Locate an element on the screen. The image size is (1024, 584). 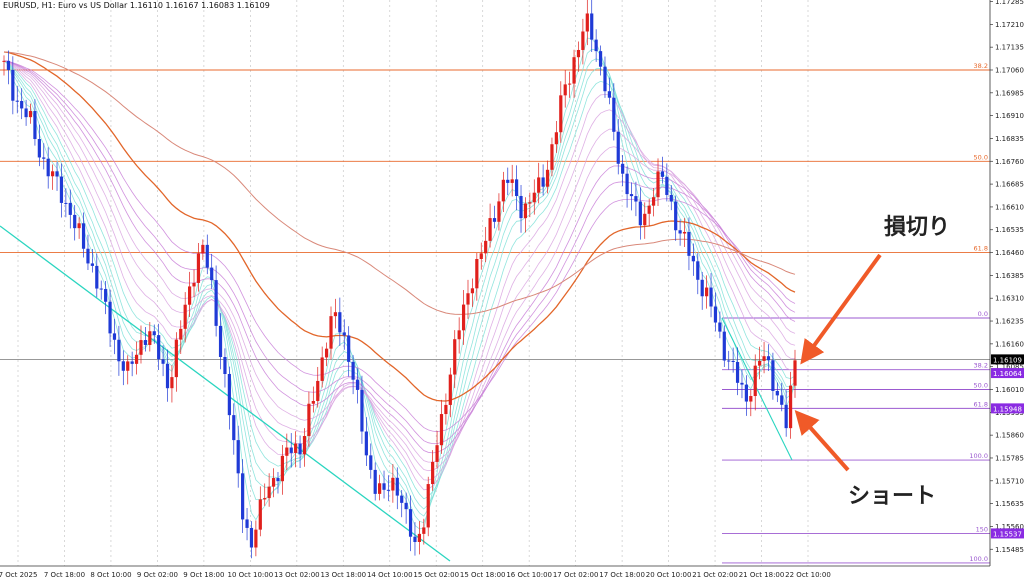
fib-level-label: 50.0 is located at coordinates (981, 157).